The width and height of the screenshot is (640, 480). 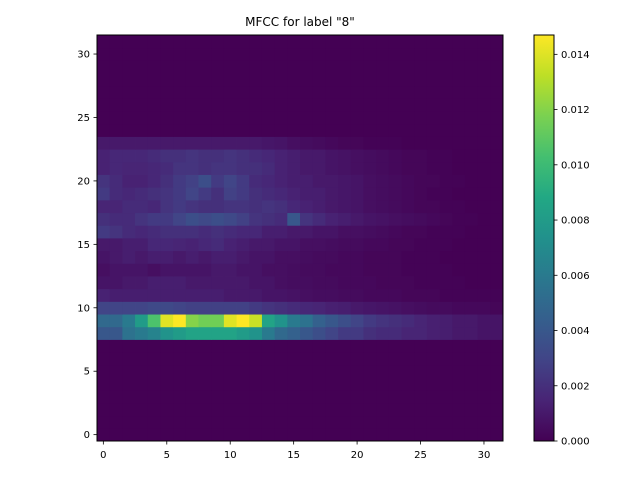 I want to click on colorbar-tick-label: 0.012, so click(x=575, y=110).